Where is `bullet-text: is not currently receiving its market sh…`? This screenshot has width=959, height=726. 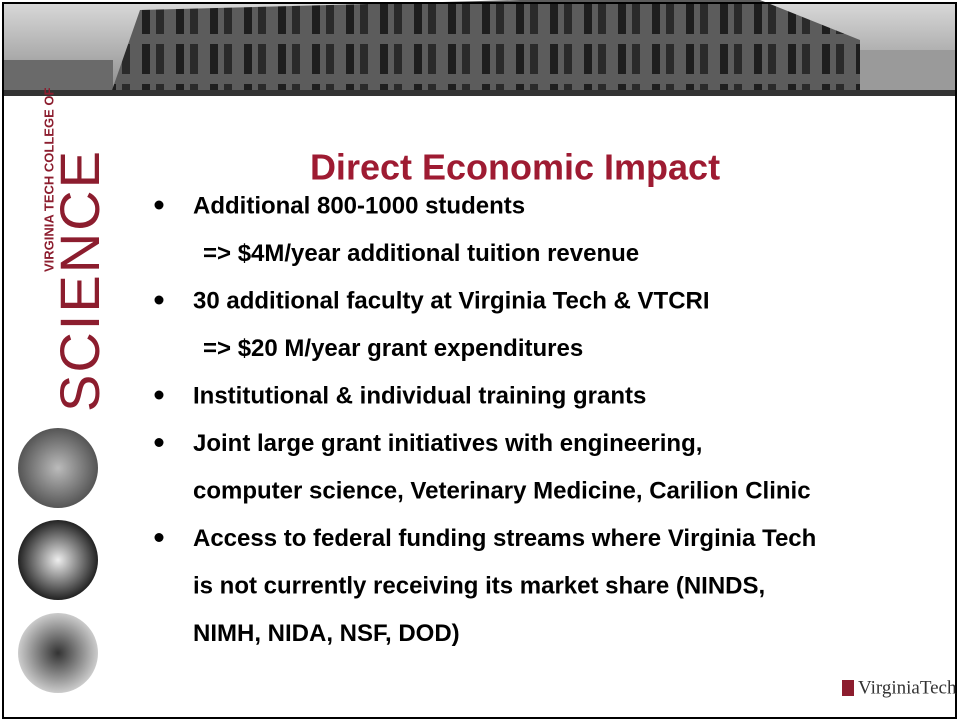
bullet-text: is not currently receiving its market sh… is located at coordinates (479, 585).